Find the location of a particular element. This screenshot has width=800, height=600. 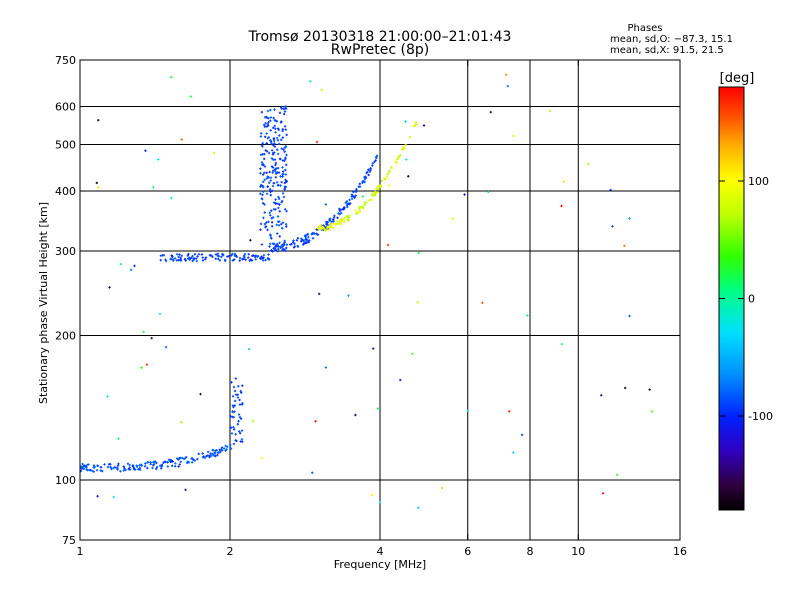

y-tick-label-500: 500 is located at coordinates (65, 145).